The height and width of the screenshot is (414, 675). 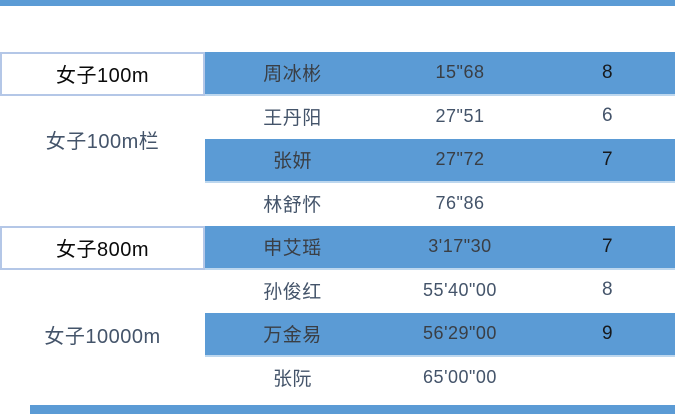 What do you see at coordinates (460, 74) in the screenshot?
I see `time-cell: 15"68` at bounding box center [460, 74].